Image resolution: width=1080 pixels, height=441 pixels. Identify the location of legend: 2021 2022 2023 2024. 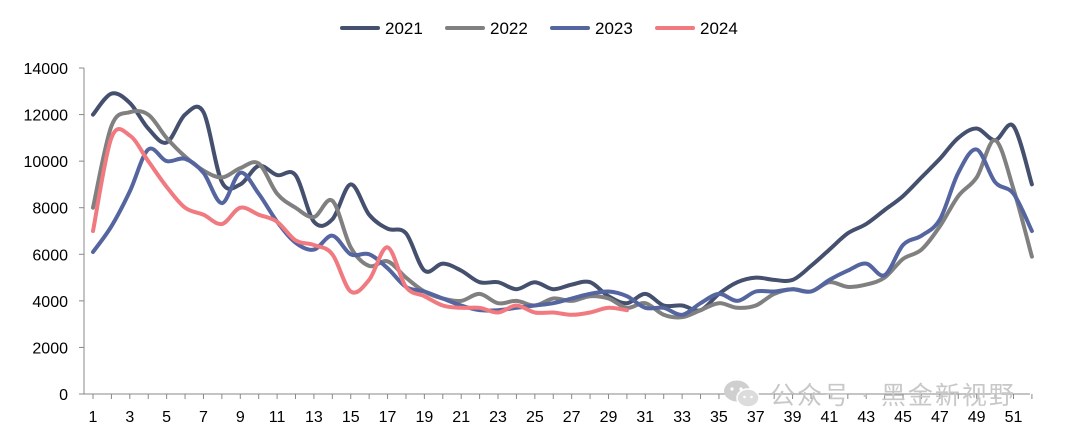
(539, 28).